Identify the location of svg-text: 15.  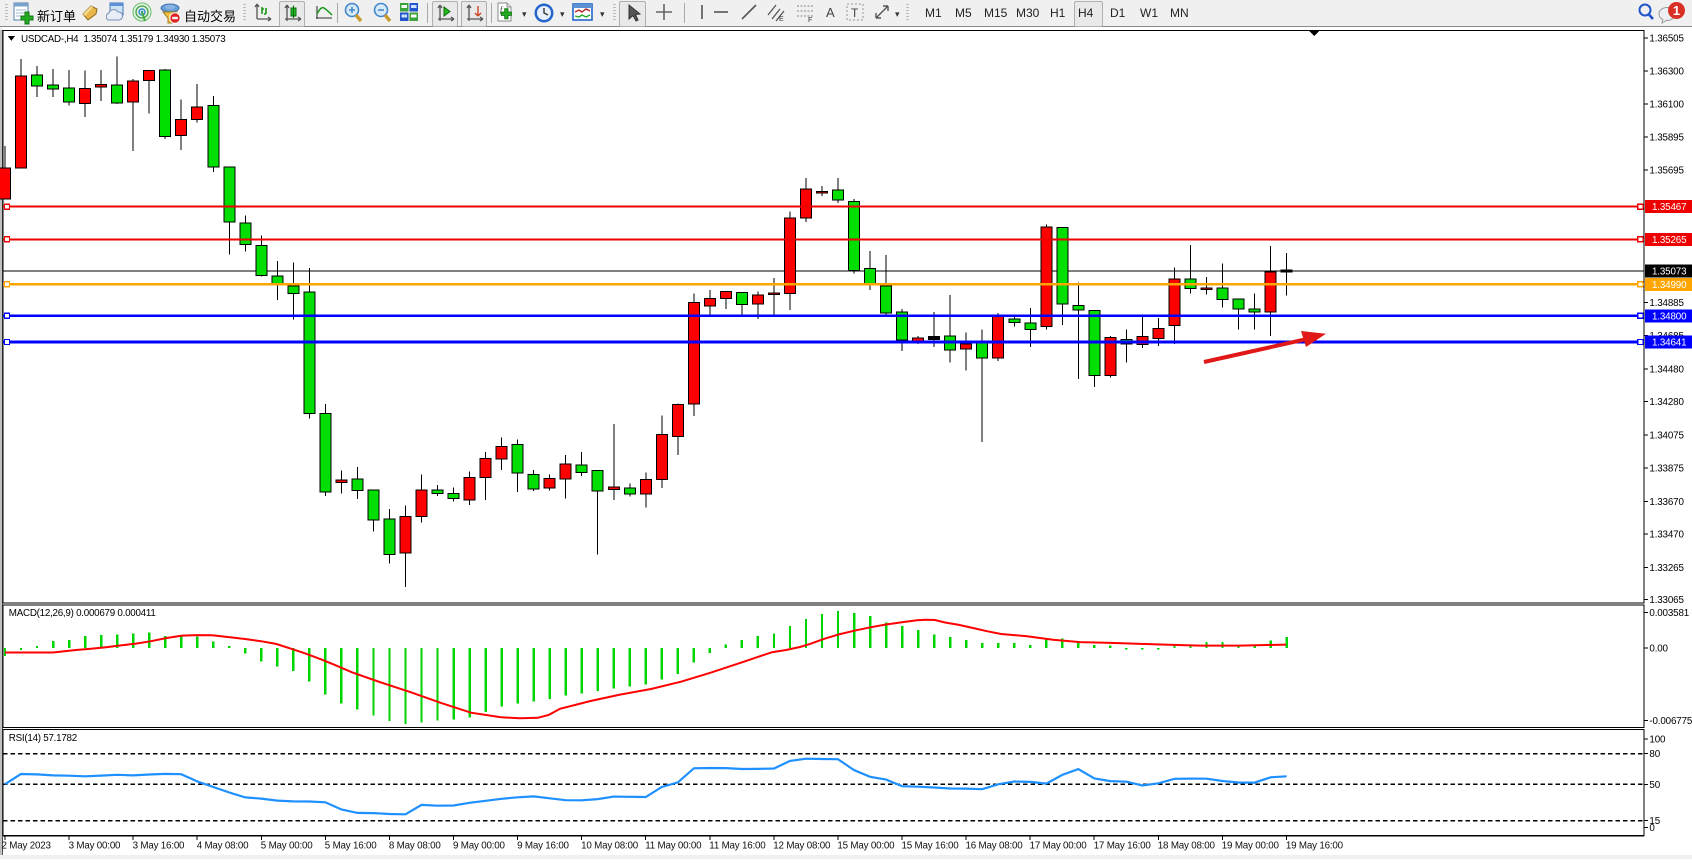
(1654, 821).